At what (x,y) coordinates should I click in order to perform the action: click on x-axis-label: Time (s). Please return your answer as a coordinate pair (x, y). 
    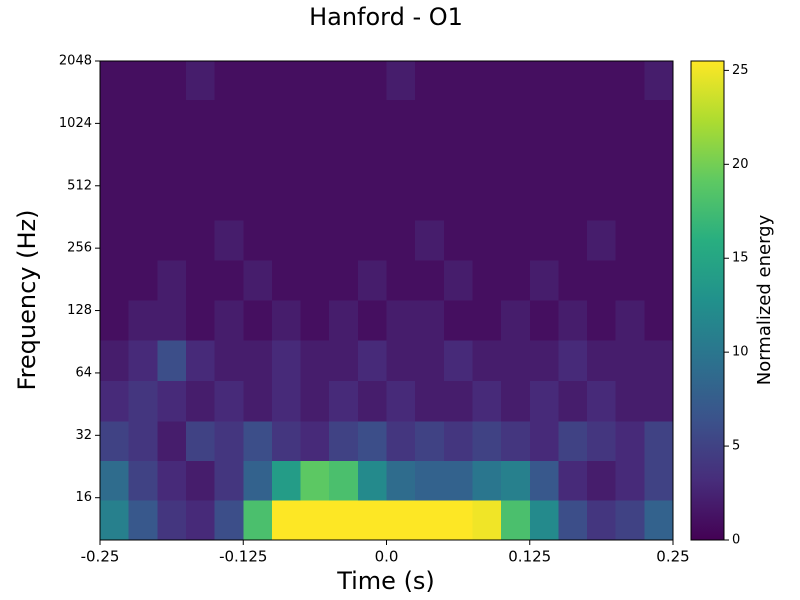
    Looking at the image, I should click on (385, 581).